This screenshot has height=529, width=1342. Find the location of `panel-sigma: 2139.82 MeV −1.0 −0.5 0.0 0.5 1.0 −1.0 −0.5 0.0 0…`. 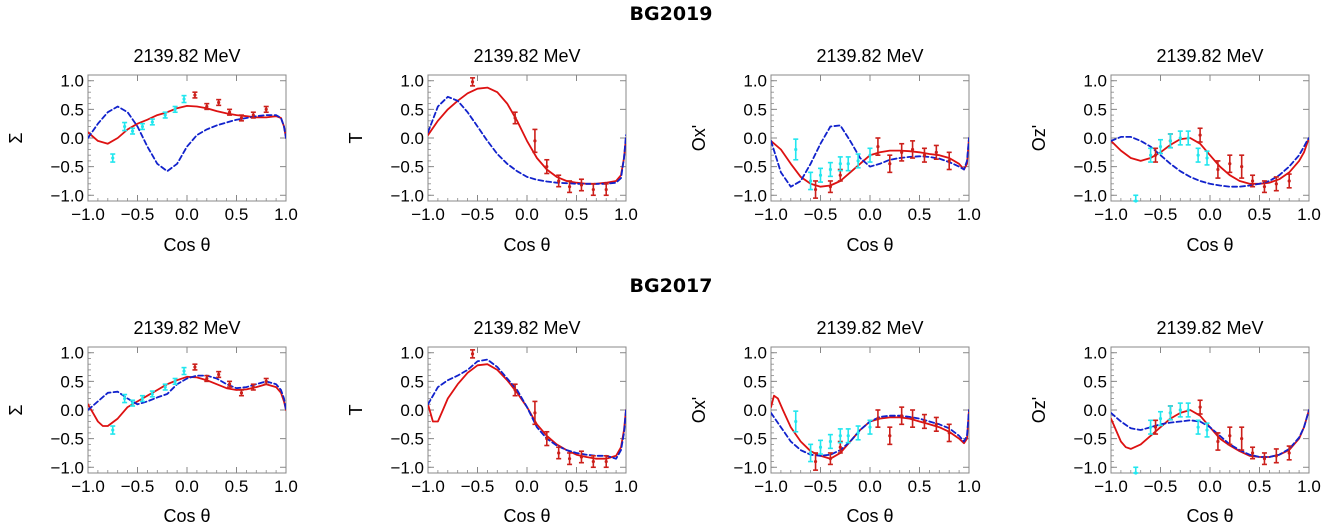

panel-sigma: 2139.82 MeV −1.0 −0.5 0.0 0.5 1.0 −1.0 −0.5 0.0 0… is located at coordinates (152, 422).